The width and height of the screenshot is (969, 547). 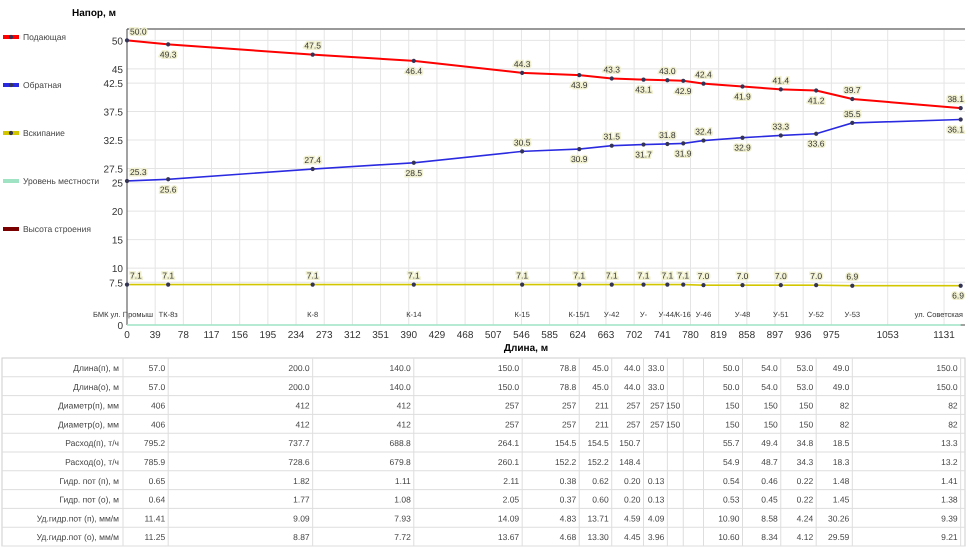 I want to click on text: 795.2, so click(x=155, y=443).